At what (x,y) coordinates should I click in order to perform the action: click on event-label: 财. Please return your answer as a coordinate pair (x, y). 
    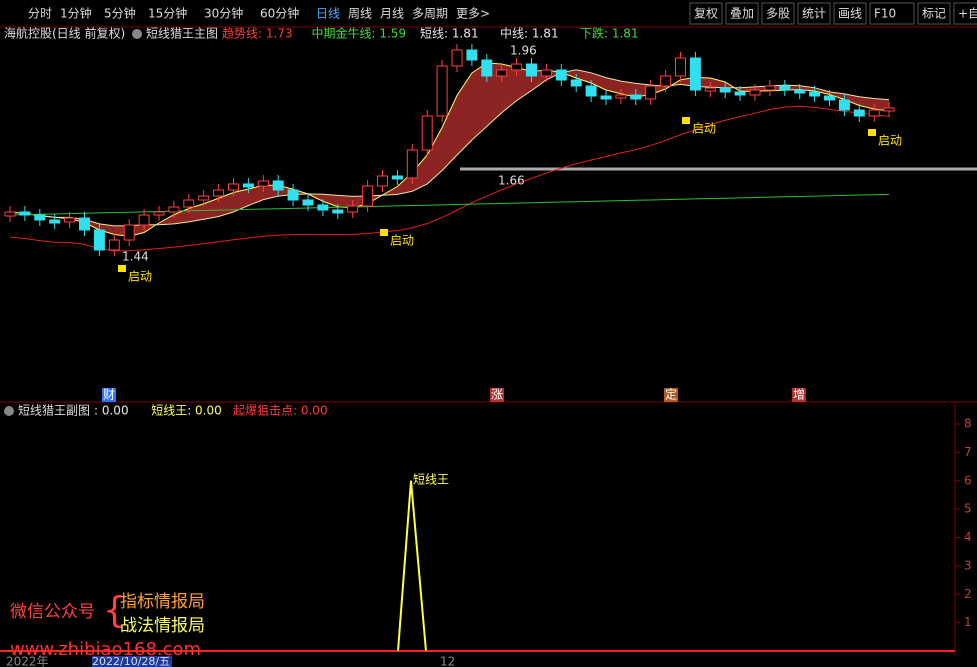
    Looking at the image, I should click on (109, 395).